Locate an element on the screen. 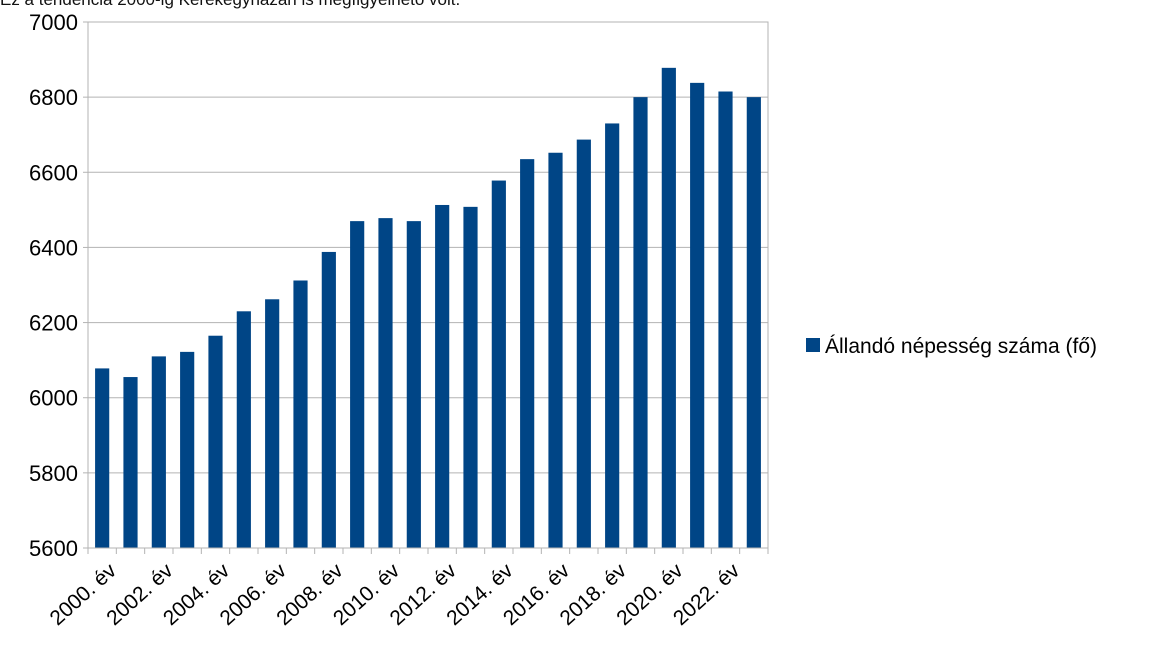 This screenshot has width=1174, height=656. y-tick-label: 6800 is located at coordinates (53, 97).